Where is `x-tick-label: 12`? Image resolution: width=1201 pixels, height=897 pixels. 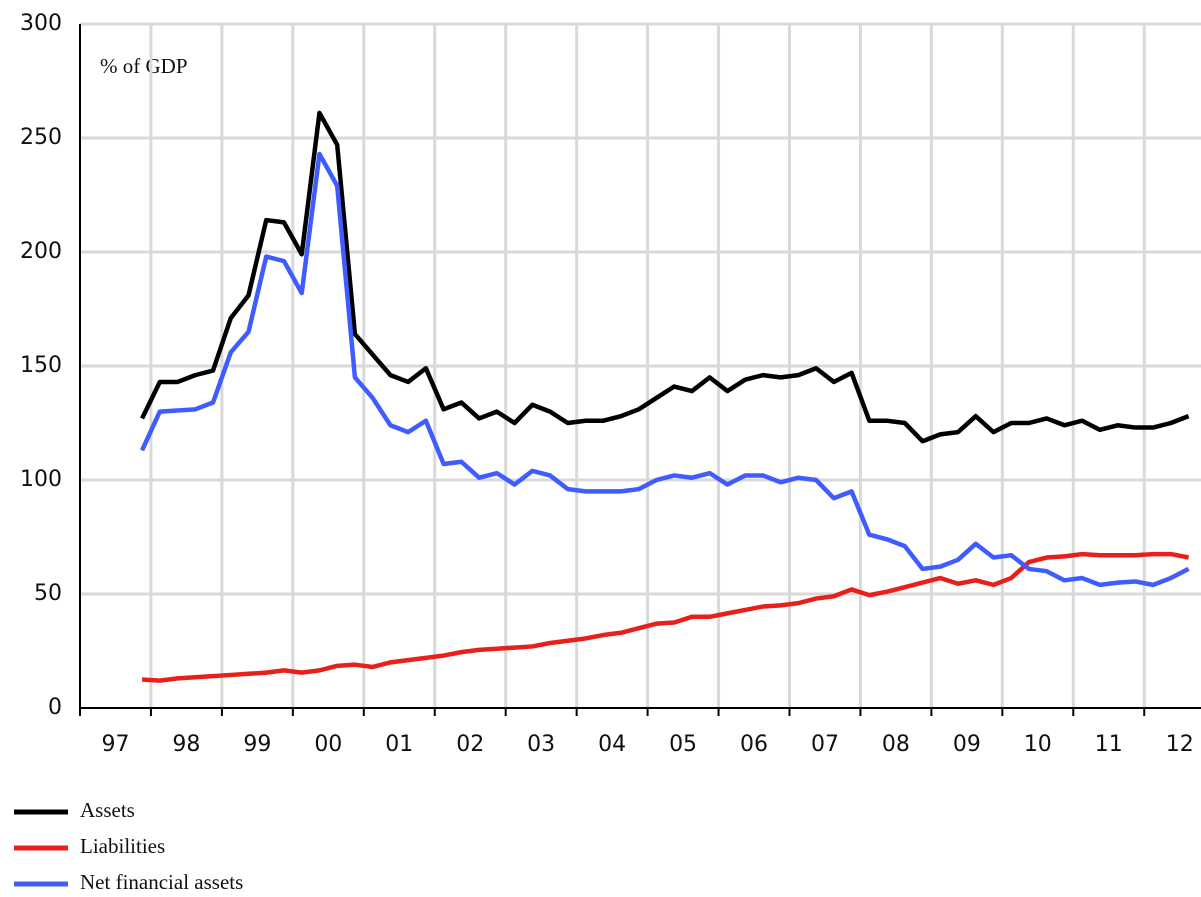 x-tick-label: 12 is located at coordinates (1180, 744).